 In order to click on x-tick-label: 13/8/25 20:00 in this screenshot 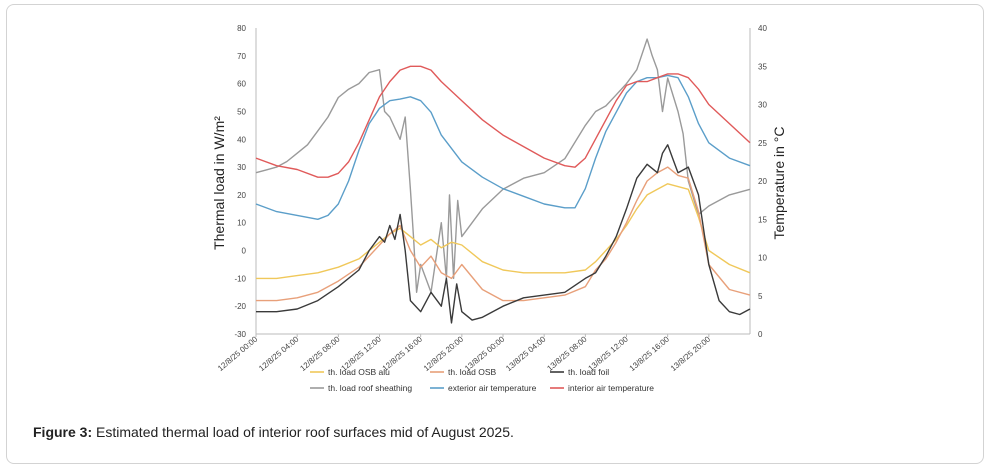, I will do `click(691, 353)`.